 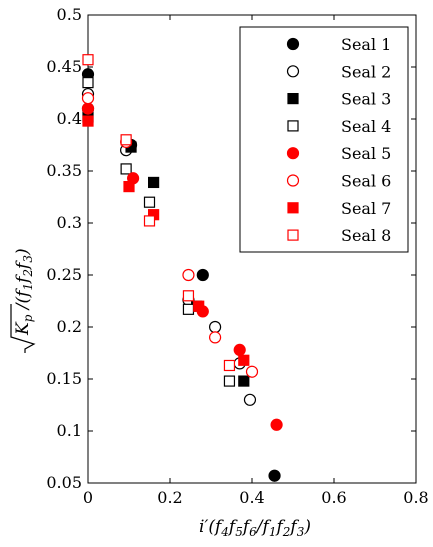 I want to click on legend-label-seal-1: Seal 1, so click(x=366, y=44).